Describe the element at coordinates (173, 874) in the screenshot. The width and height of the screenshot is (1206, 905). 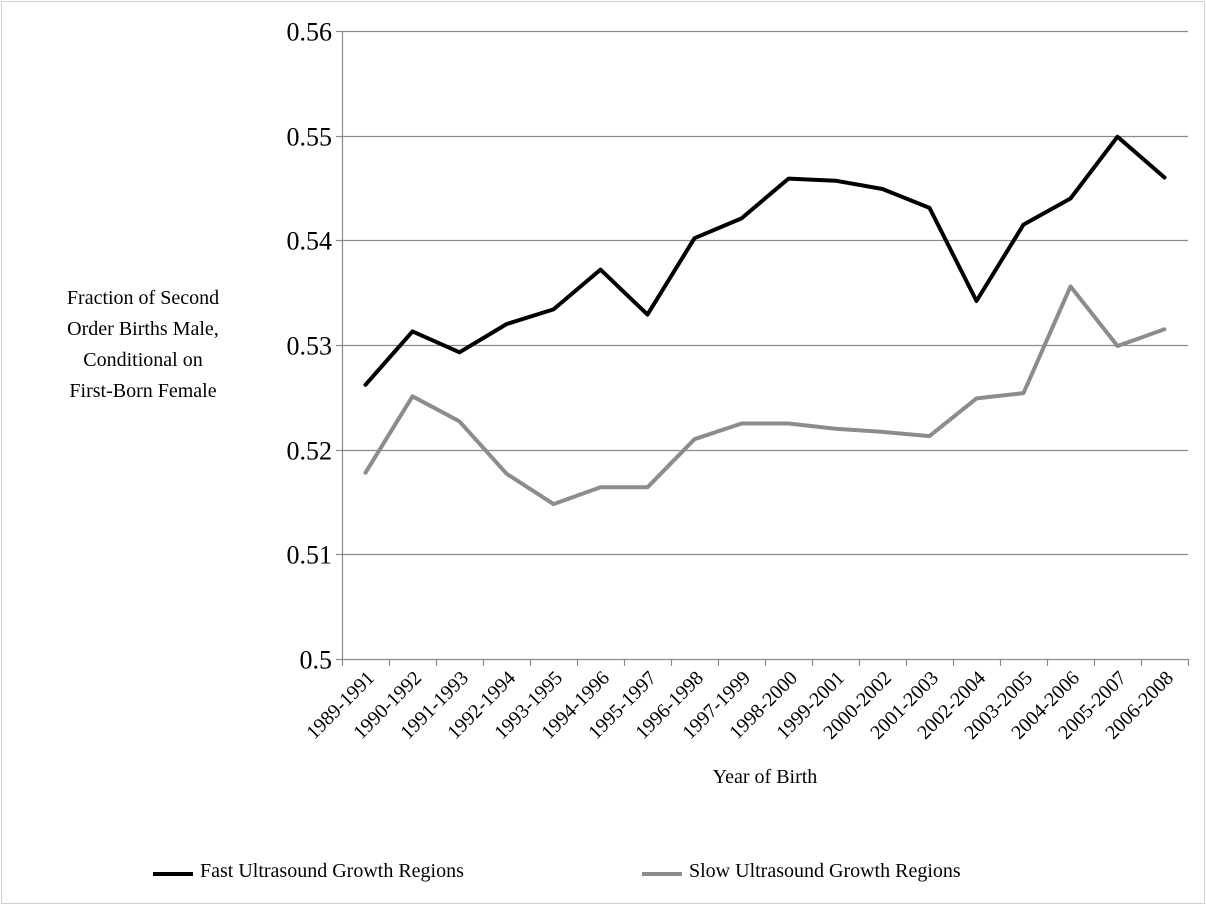
I see `legend-swatch-fast` at that location.